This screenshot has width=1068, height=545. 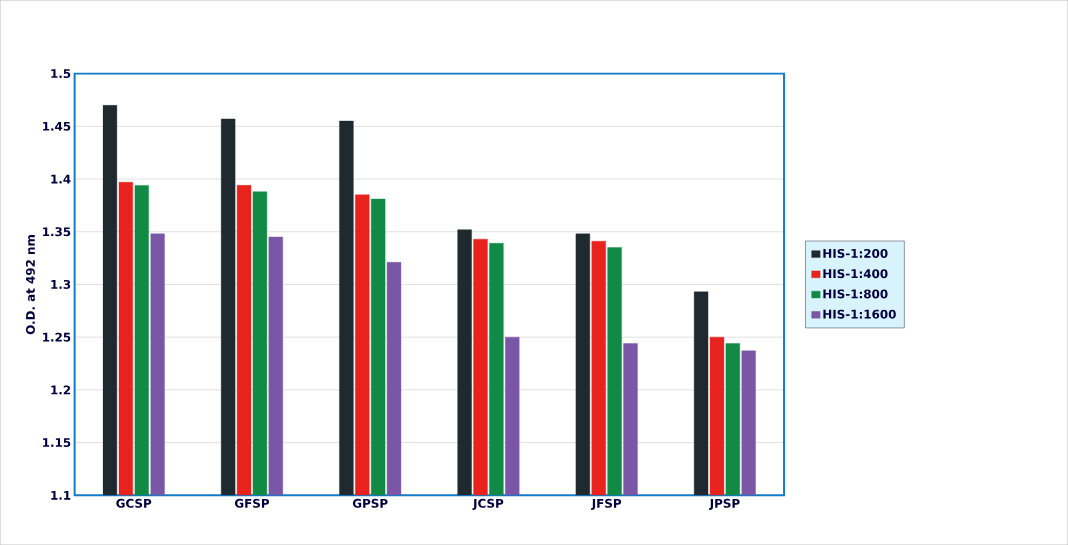 What do you see at coordinates (61, 495) in the screenshot?
I see `y-tick-label: 1.1` at bounding box center [61, 495].